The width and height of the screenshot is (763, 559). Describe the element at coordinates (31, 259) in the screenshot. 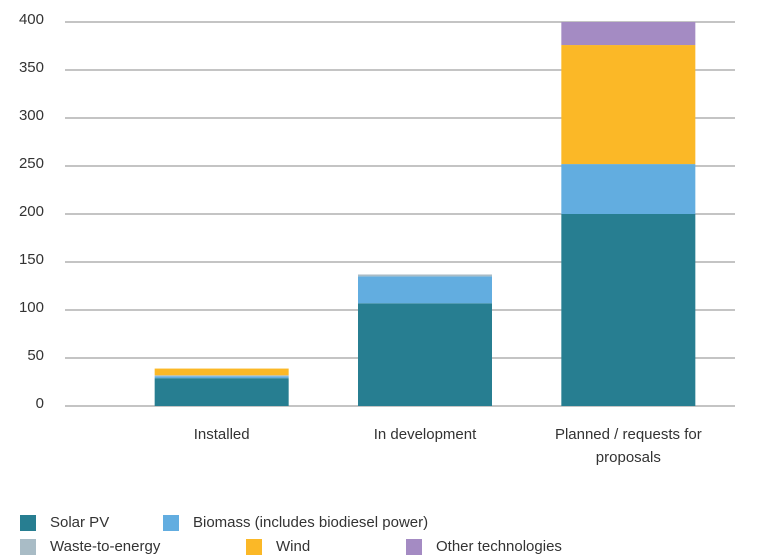

I see `y-tick-label: 150` at that location.